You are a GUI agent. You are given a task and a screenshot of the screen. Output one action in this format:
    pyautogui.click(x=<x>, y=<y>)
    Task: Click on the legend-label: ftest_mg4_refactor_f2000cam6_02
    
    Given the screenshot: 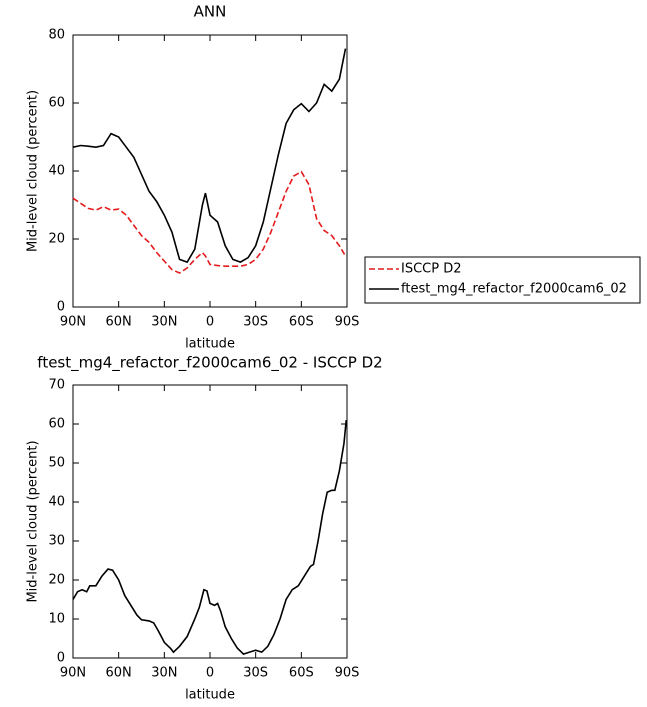 What is the action you would take?
    pyautogui.click(x=514, y=289)
    